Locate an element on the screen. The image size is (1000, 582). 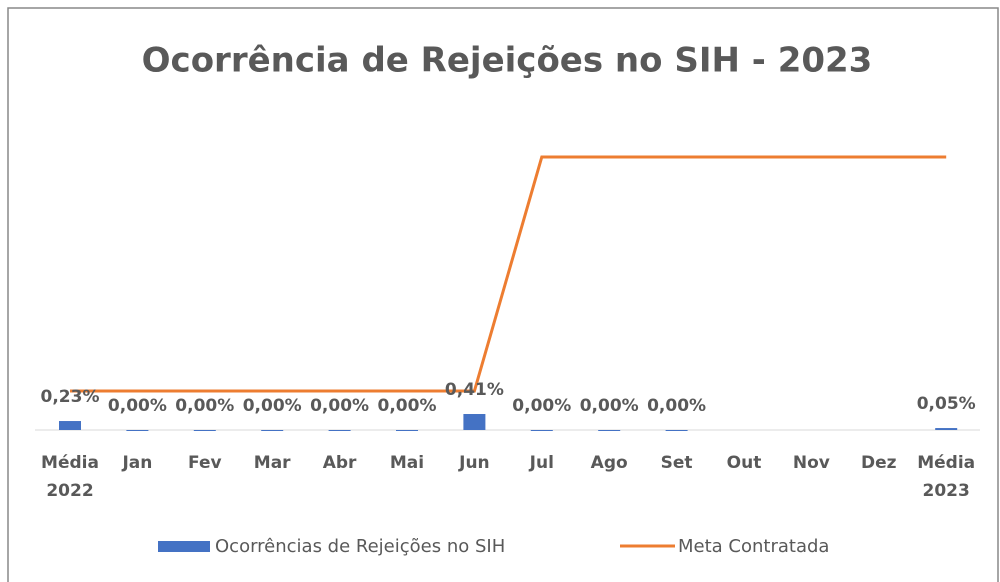
legend-marker is located at coordinates (184, 546).